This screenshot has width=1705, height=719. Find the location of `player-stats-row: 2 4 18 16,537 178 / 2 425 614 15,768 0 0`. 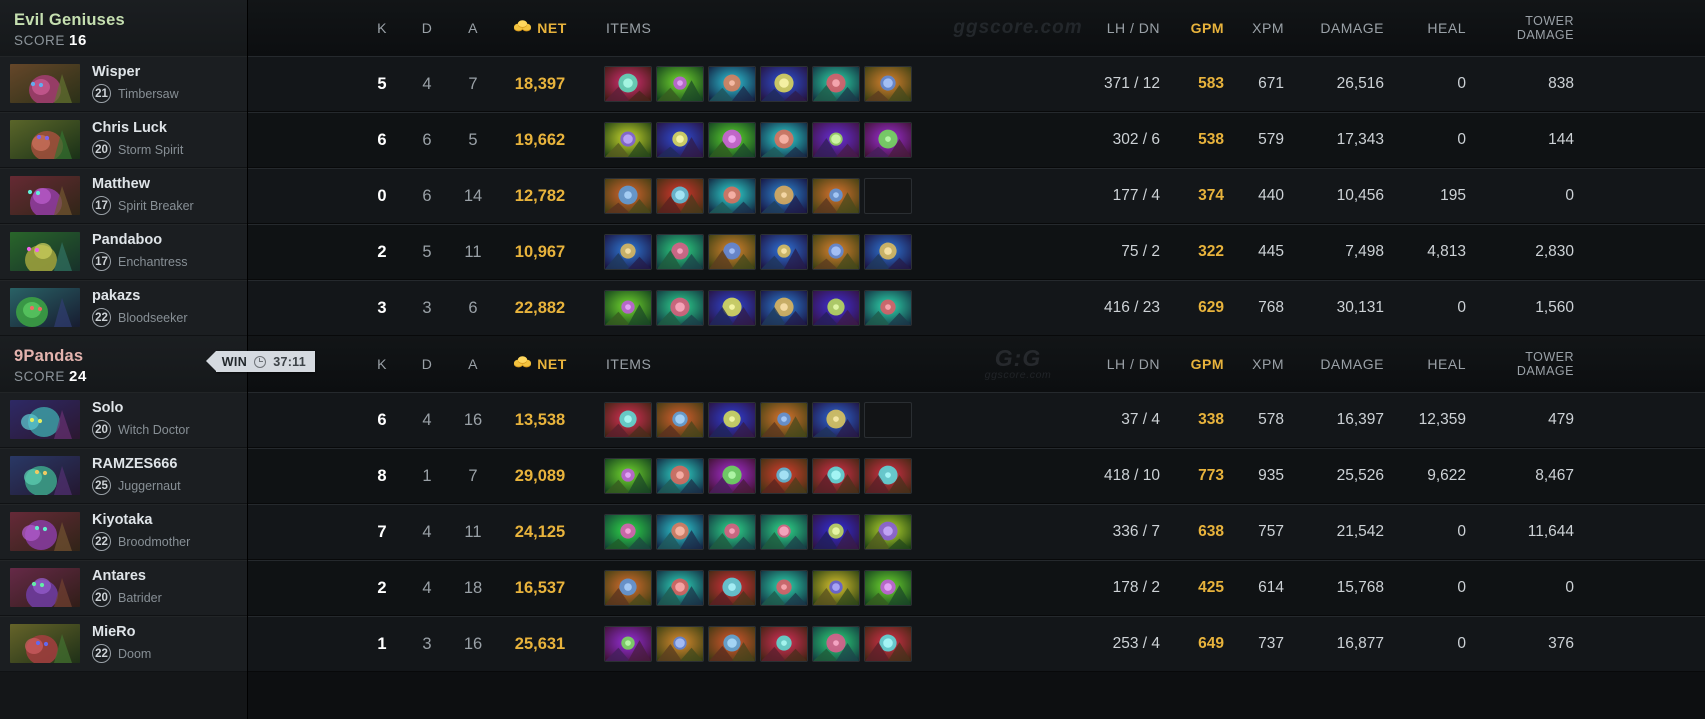

player-stats-row: 2 4 18 16,537 178 / 2 425 614 15,768 0 0 is located at coordinates (976, 588).